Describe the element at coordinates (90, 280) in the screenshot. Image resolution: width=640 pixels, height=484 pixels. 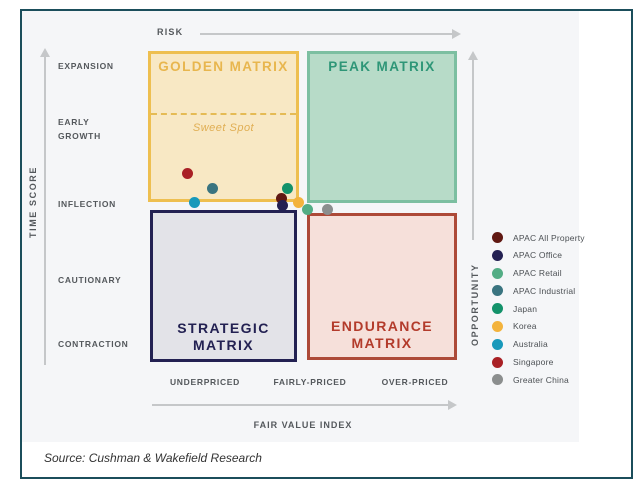
I see `ytick-cautionary: CAUTIONARY` at that location.